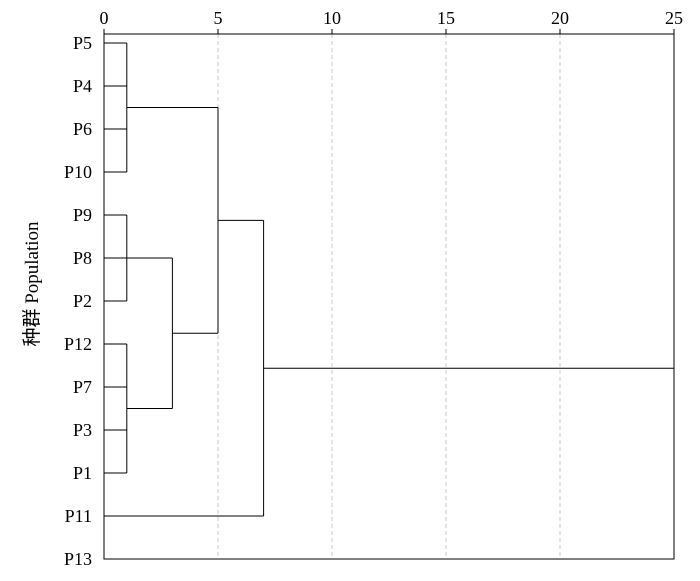 This screenshot has width=700, height=581. I want to click on leaf-label-p12: P12, so click(78, 344).